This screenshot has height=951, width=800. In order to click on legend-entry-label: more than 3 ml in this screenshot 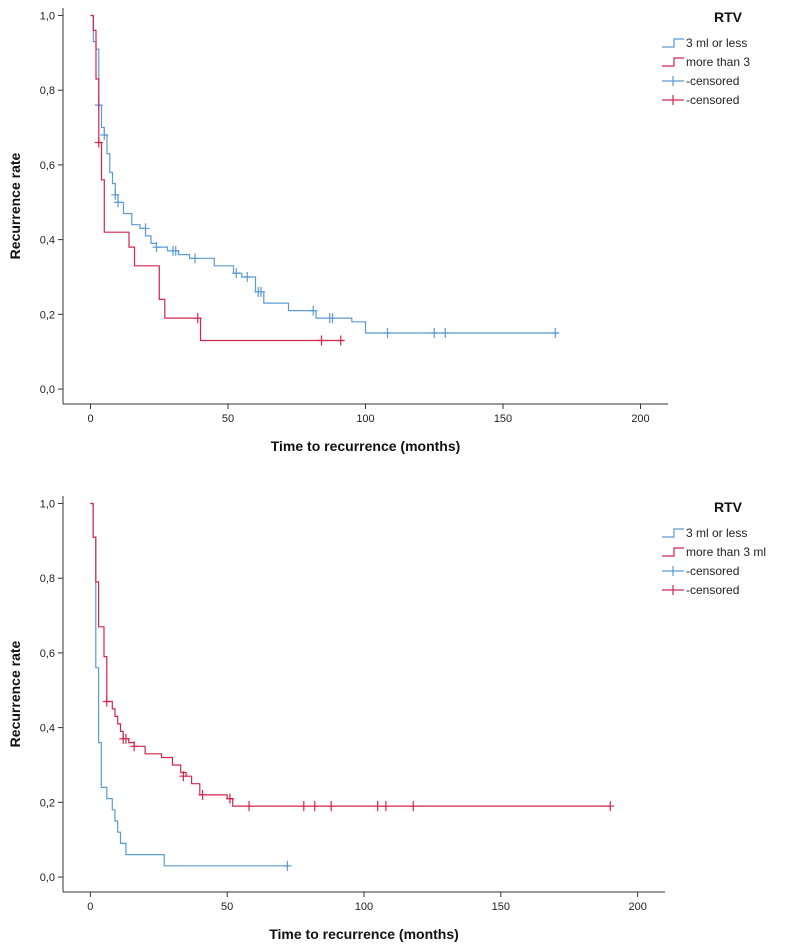, I will do `click(726, 552)`.